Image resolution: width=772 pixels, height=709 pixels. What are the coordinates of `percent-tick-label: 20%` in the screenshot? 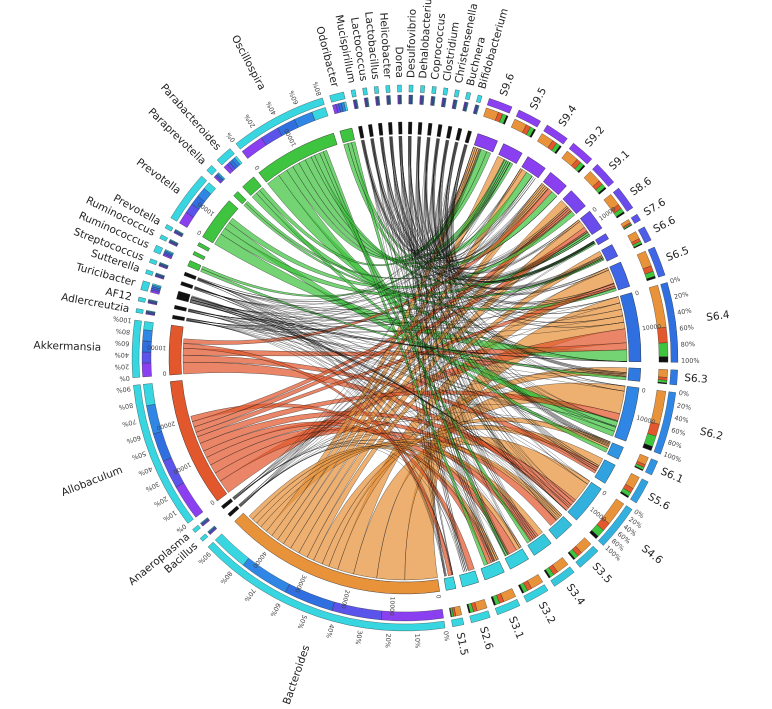 It's located at (250, 121).